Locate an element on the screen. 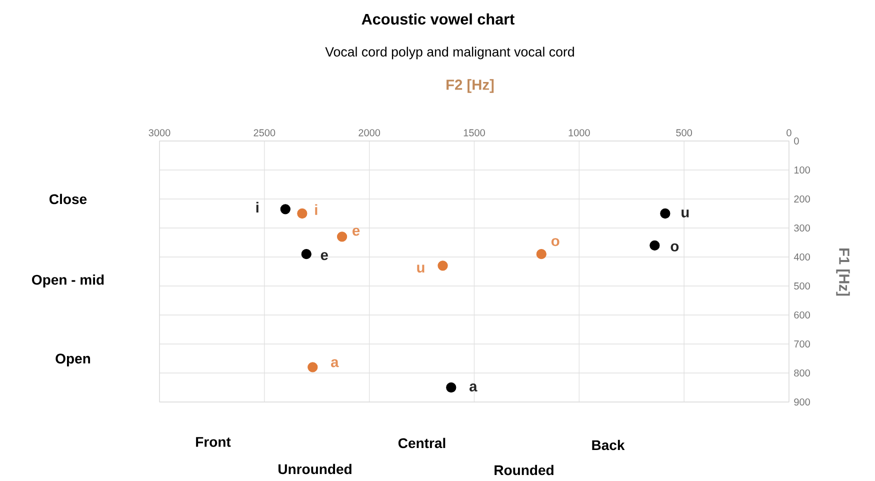 This screenshot has width=875, height=481. text: Front is located at coordinates (213, 442).